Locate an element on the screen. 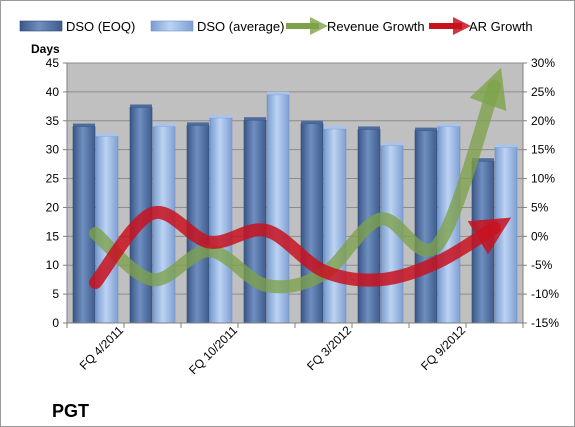 The image size is (575, 427). x-tick-label: FQ 3/2012 is located at coordinates (329, 348).